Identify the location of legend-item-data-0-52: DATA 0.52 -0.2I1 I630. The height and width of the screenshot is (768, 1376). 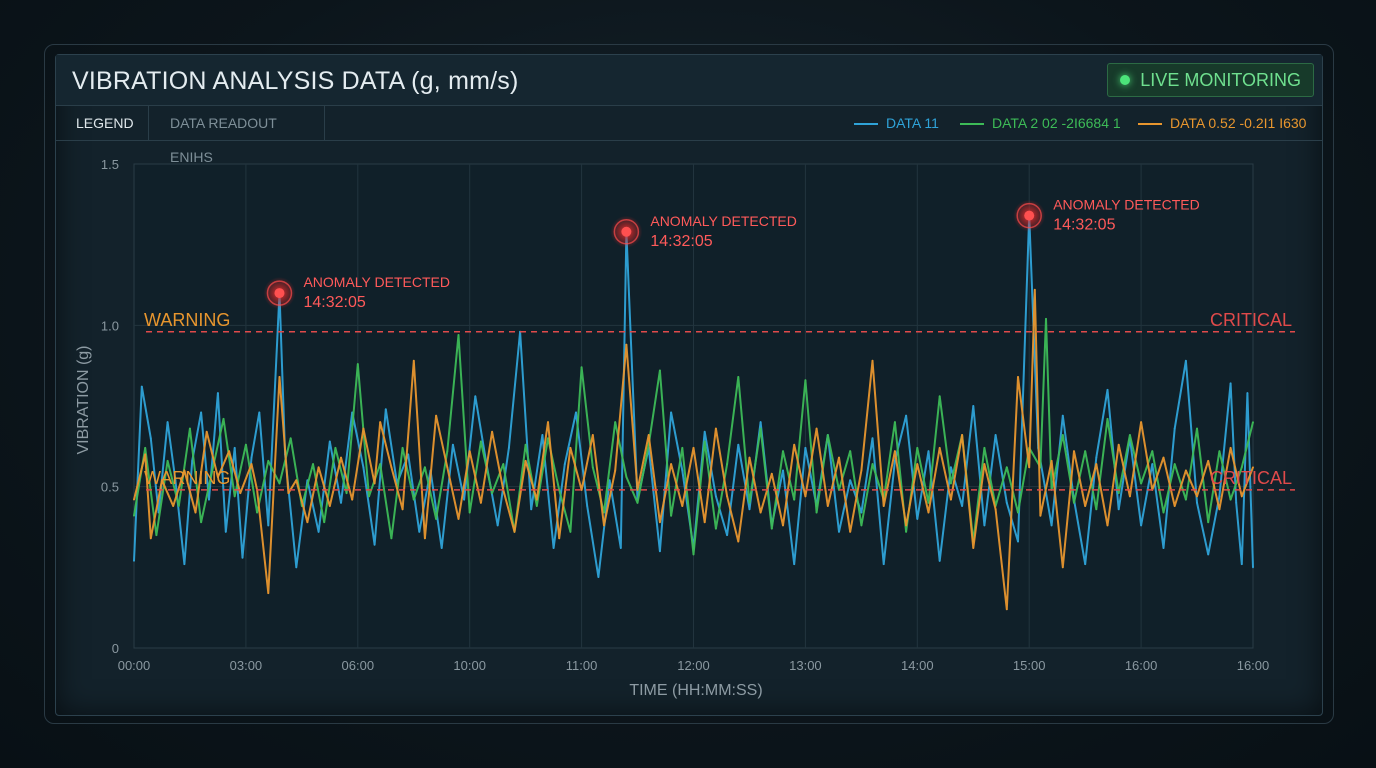
(1222, 123).